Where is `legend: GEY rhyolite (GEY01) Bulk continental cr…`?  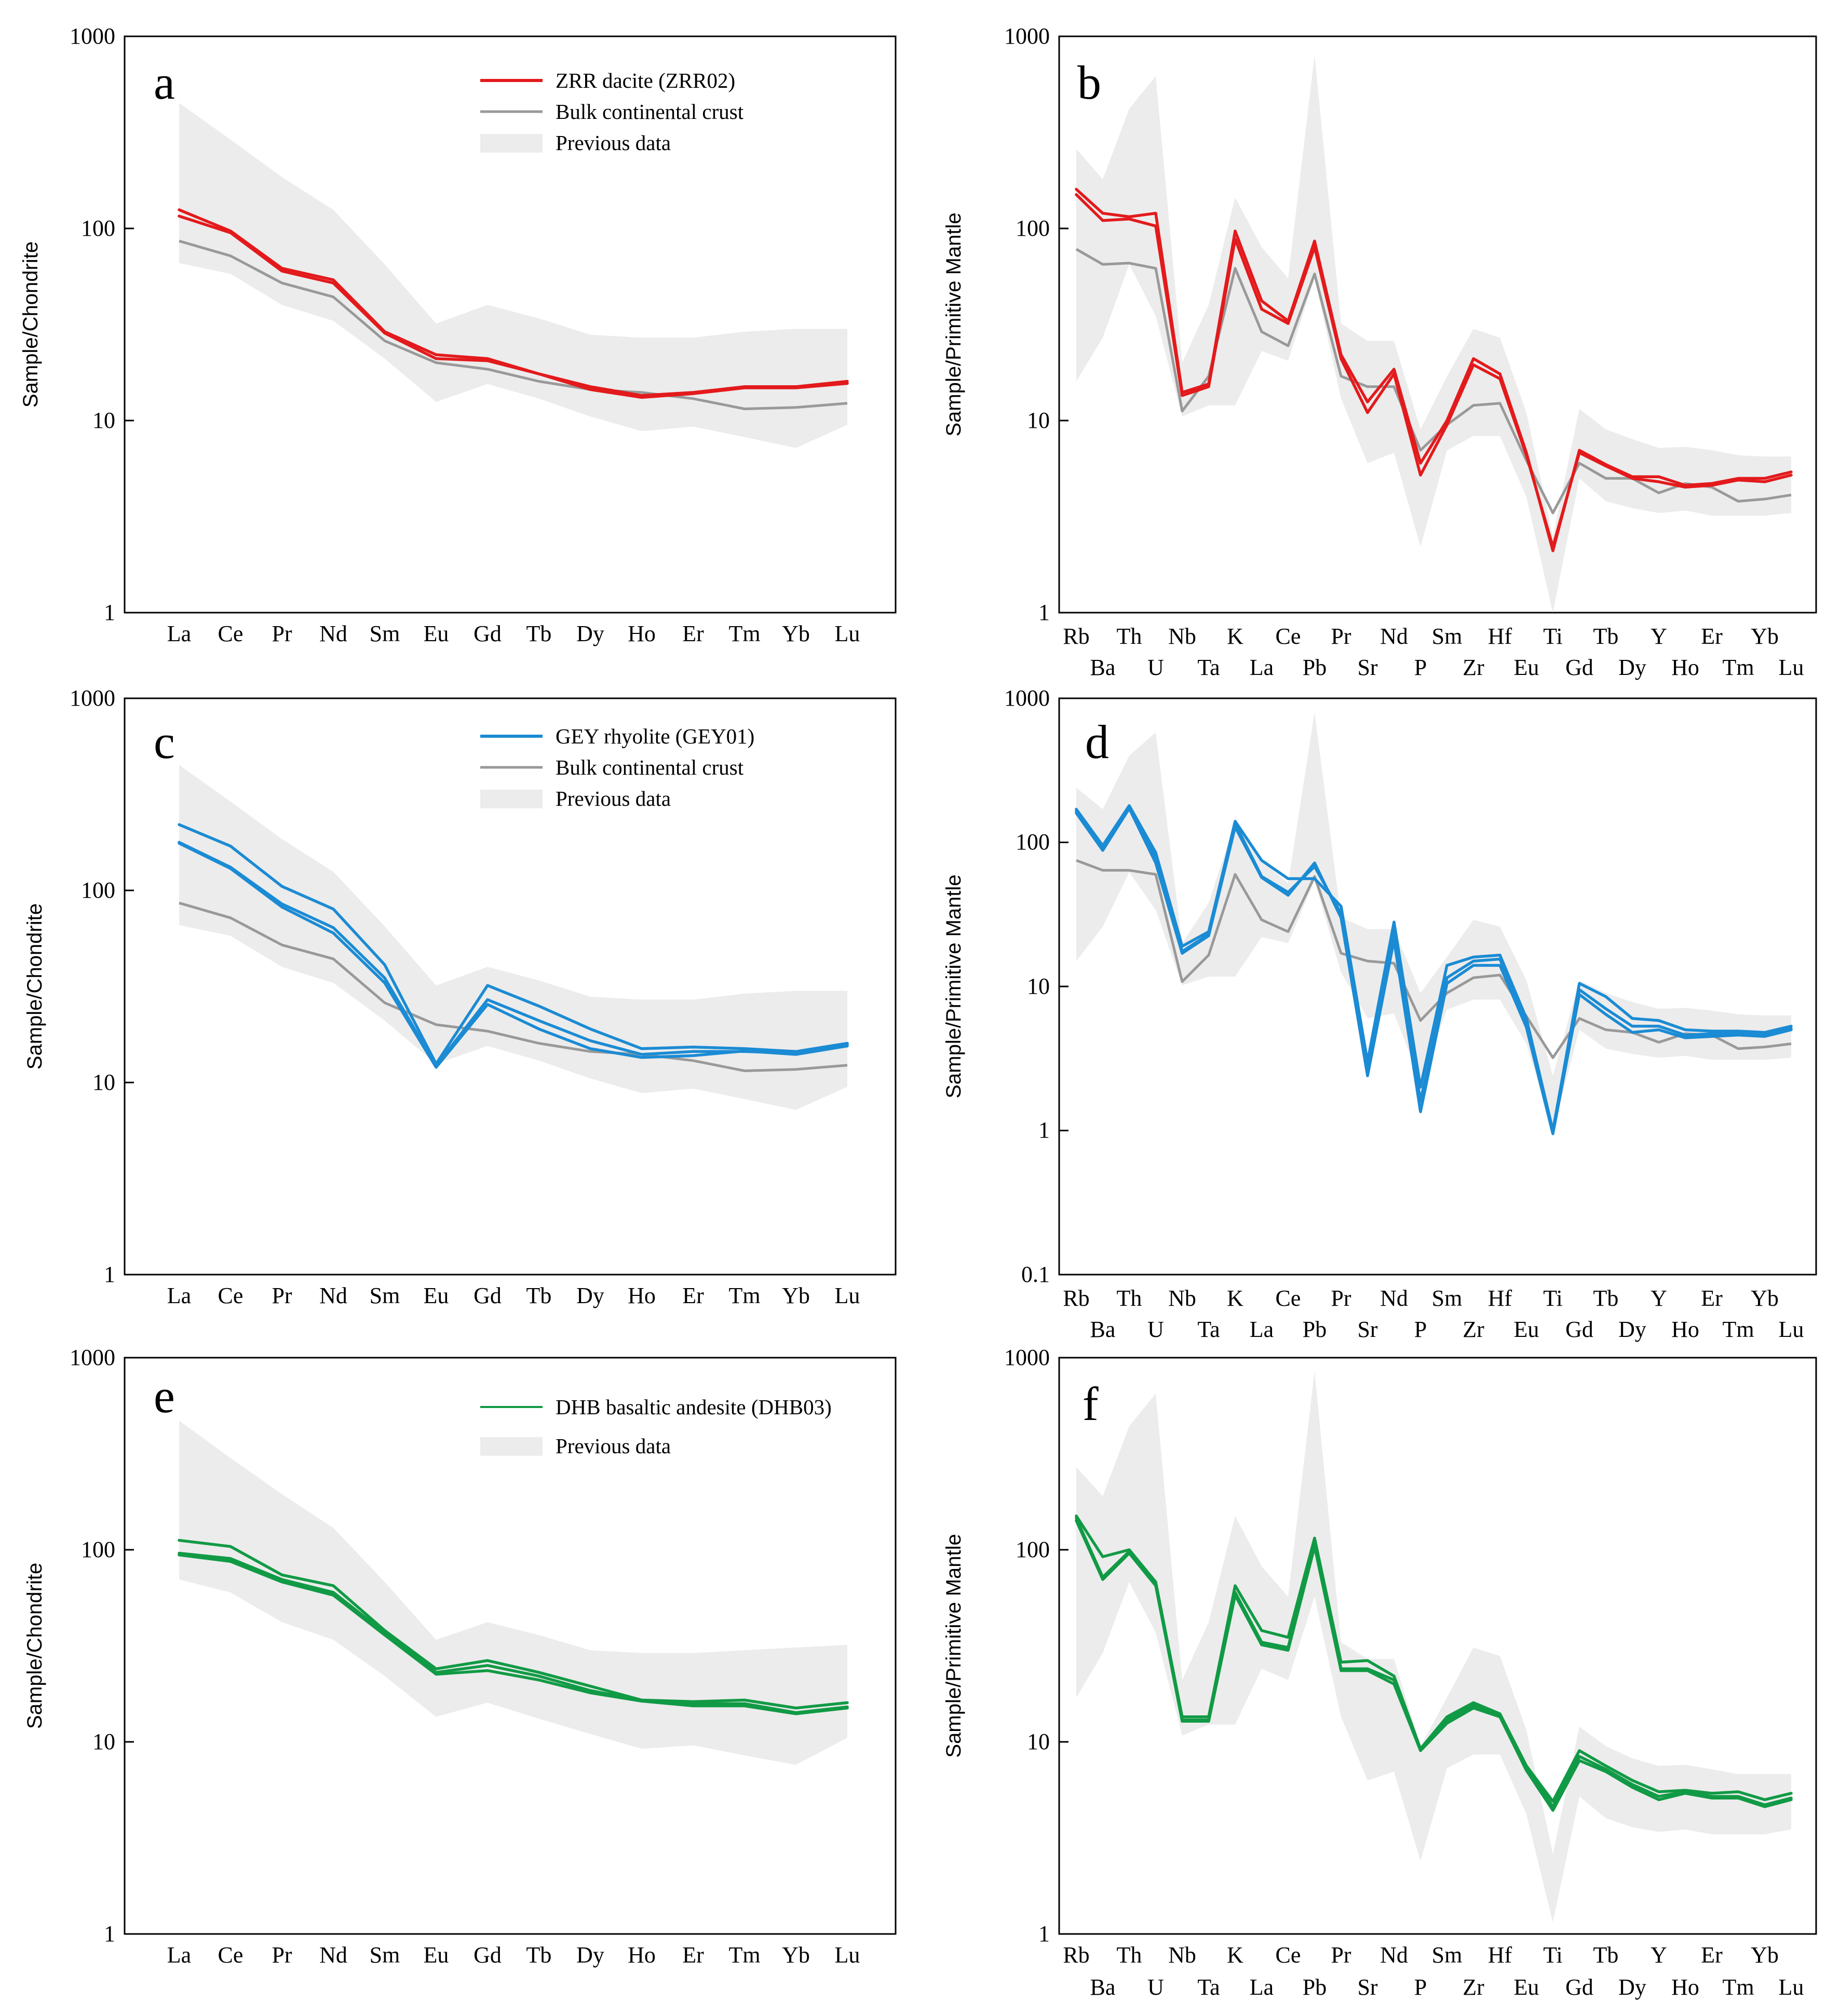 legend: GEY rhyolite (GEY01) Bulk continental cr… is located at coordinates (617, 767).